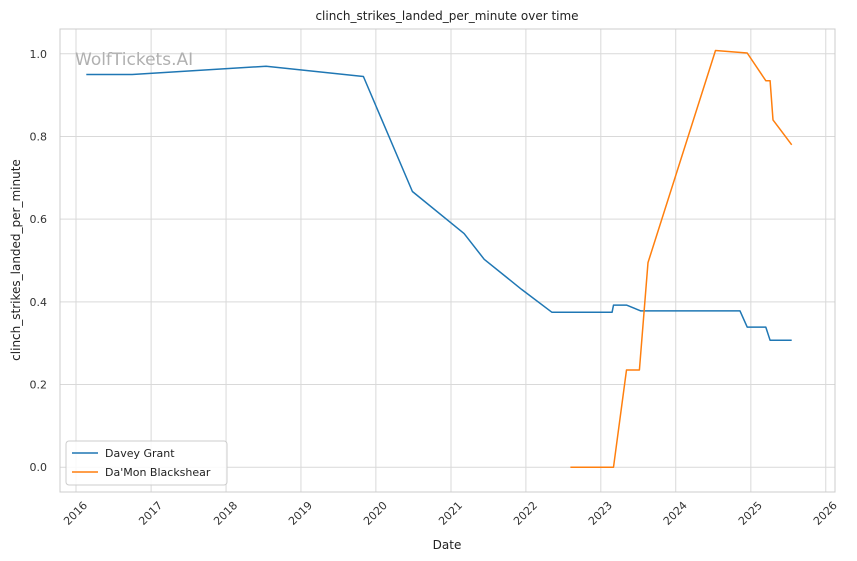 The width and height of the screenshot is (857, 561). What do you see at coordinates (447, 545) in the screenshot?
I see `x-axis-title: Date` at bounding box center [447, 545].